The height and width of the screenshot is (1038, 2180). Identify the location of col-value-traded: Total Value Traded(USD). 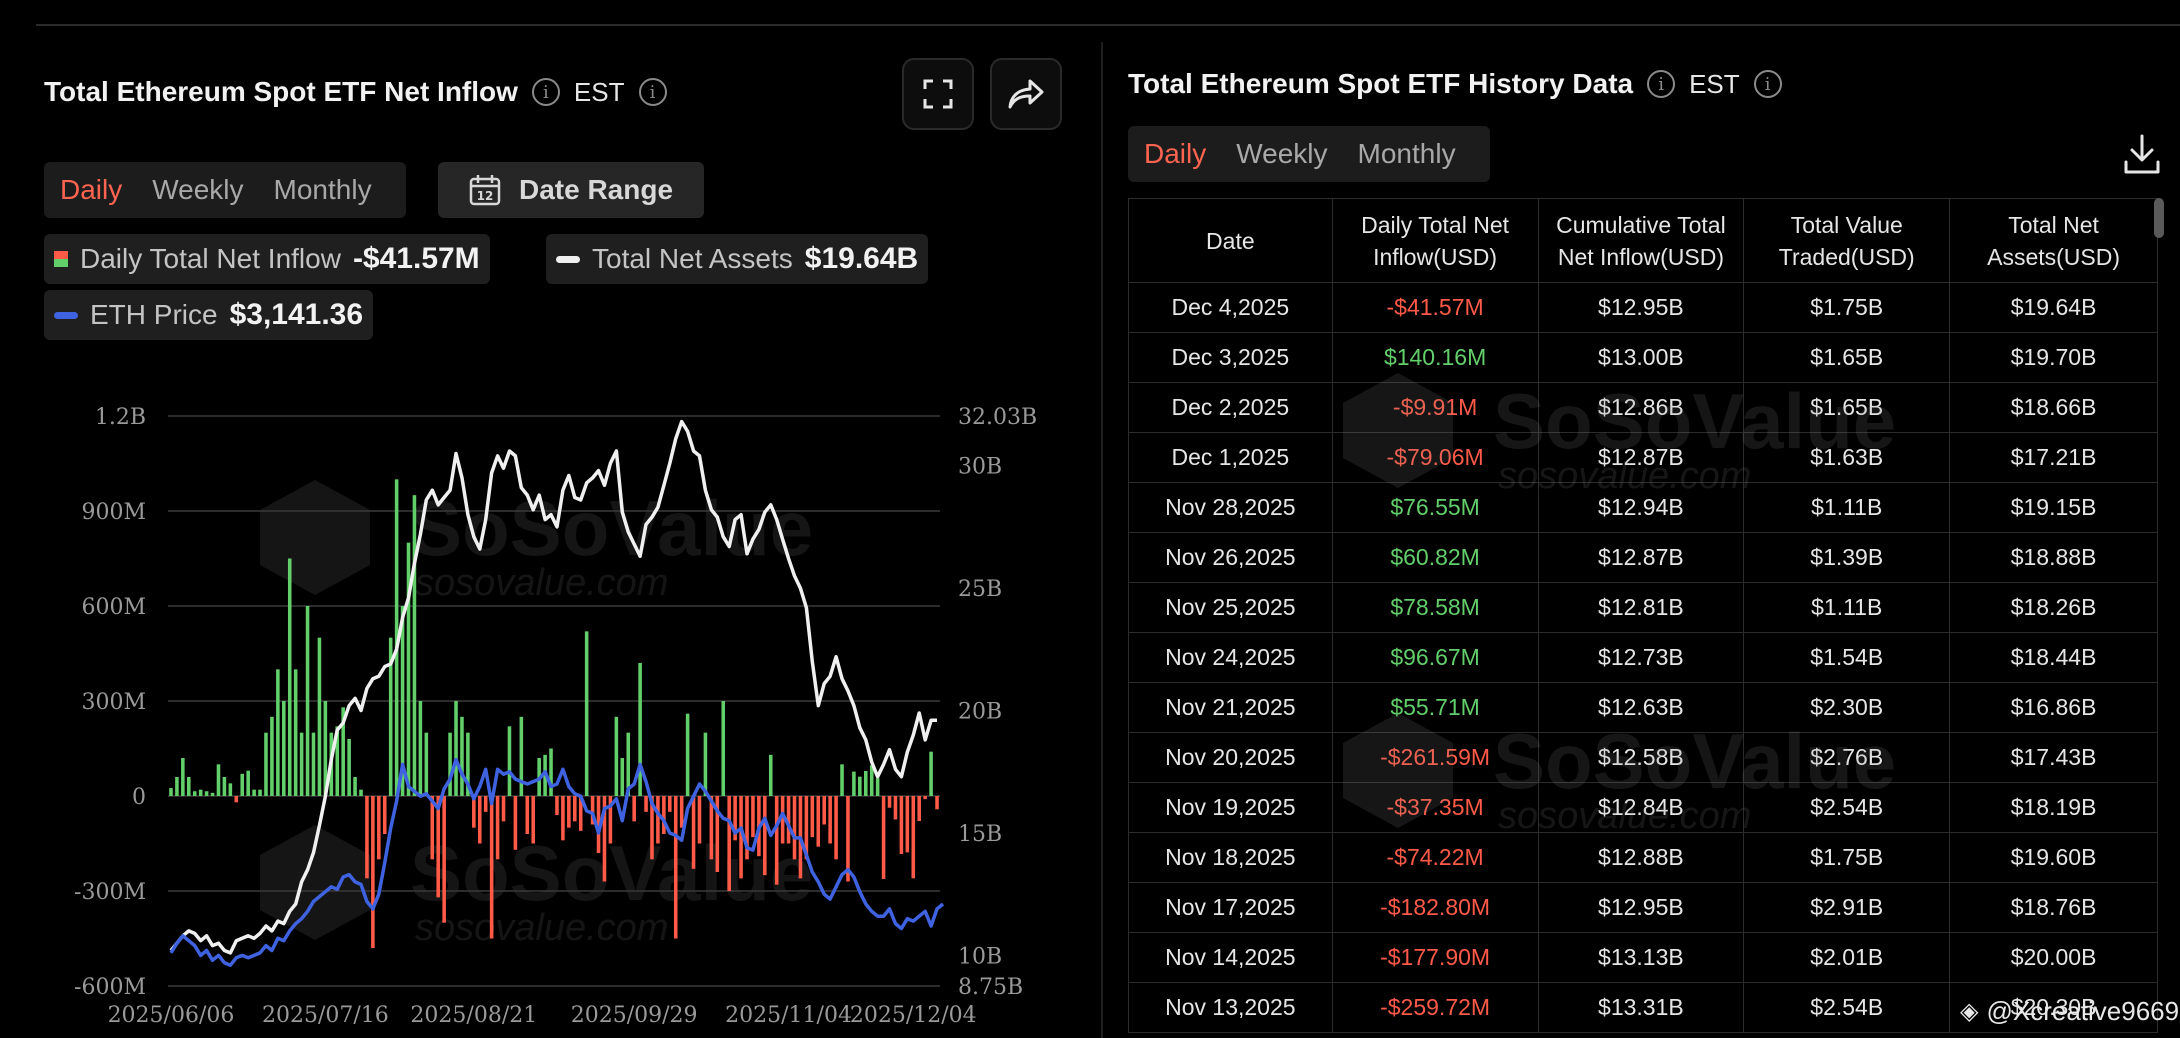
(1847, 240).